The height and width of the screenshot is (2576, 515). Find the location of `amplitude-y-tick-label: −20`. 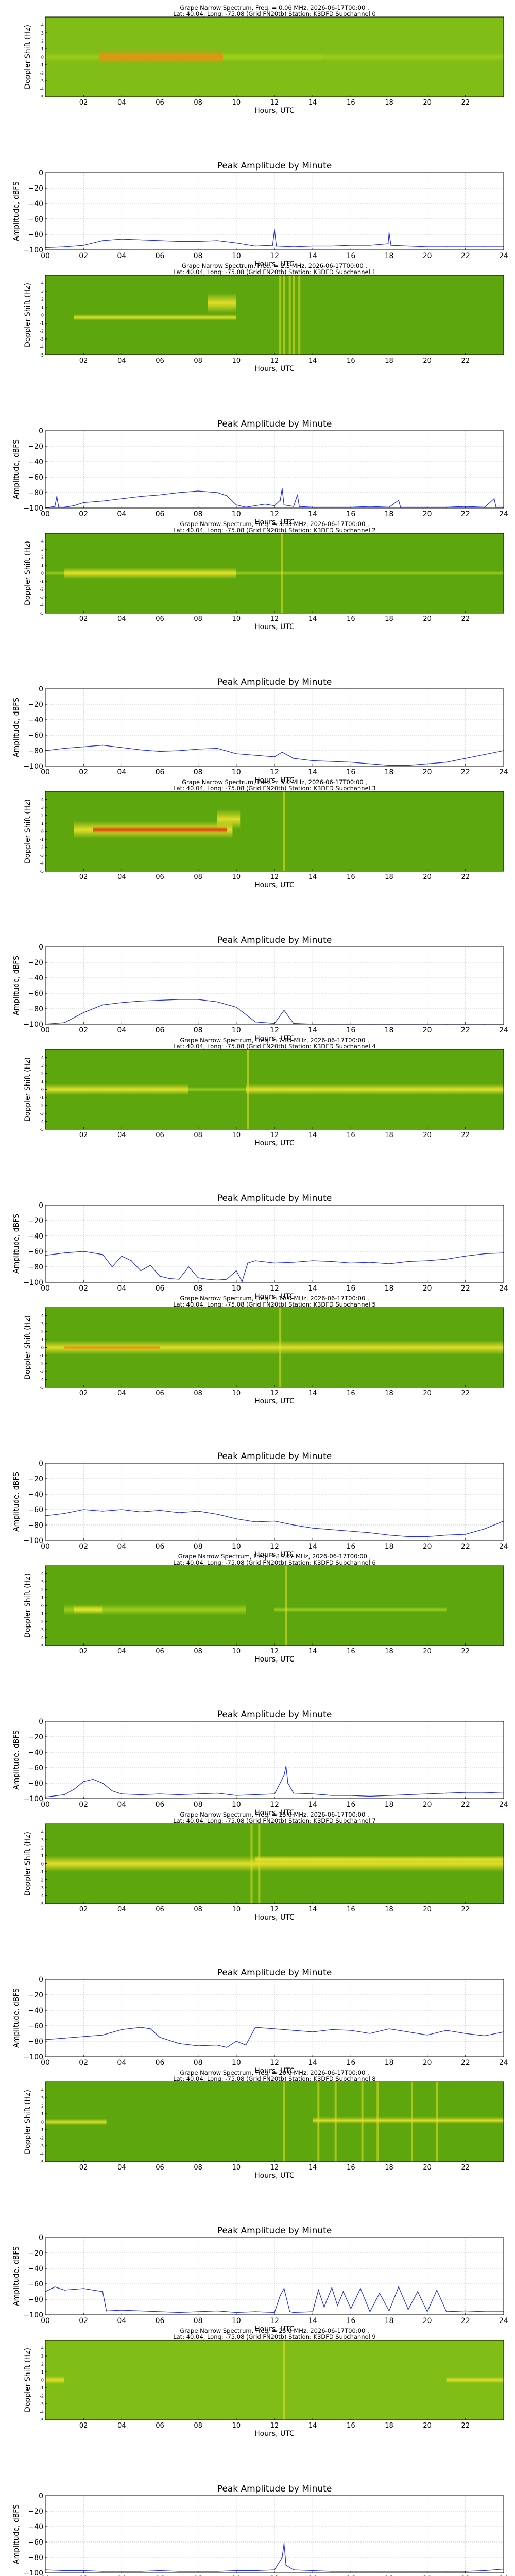

amplitude-y-tick-label: −20 is located at coordinates (35, 2253).